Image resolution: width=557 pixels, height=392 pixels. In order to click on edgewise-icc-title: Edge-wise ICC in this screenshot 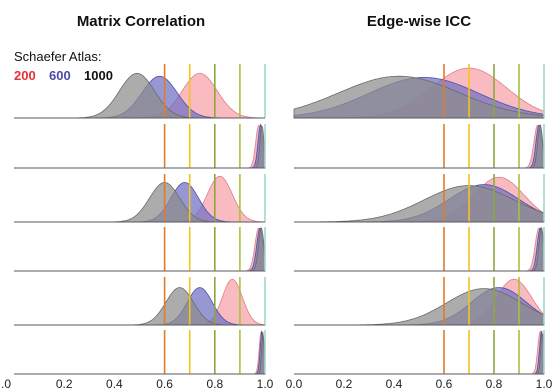, I will do `click(419, 21)`.